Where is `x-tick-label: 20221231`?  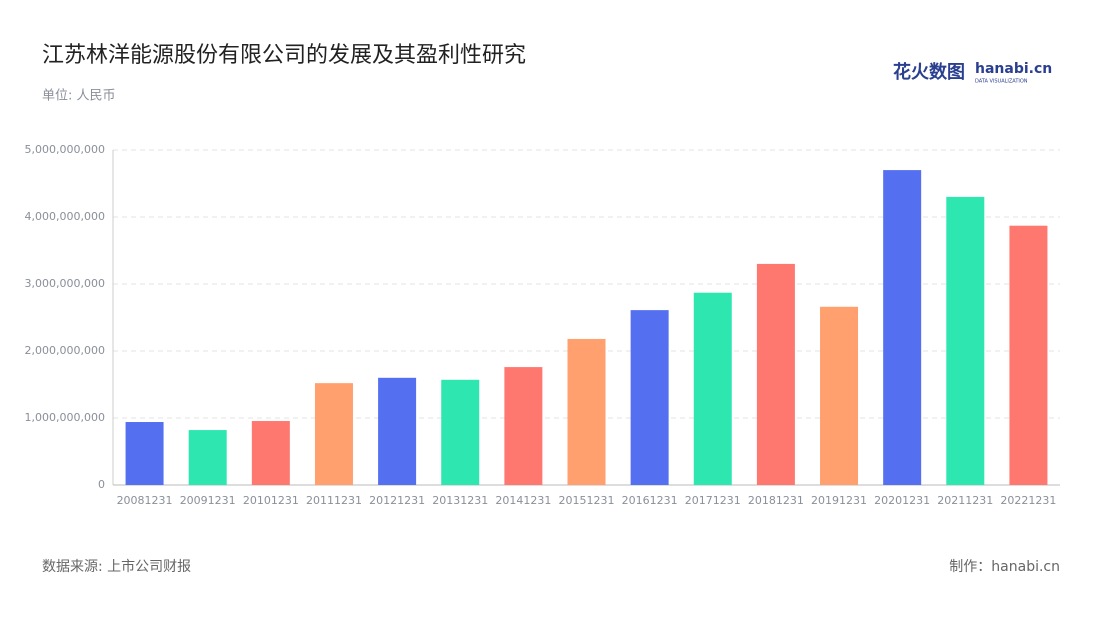
x-tick-label: 20221231 is located at coordinates (1028, 500).